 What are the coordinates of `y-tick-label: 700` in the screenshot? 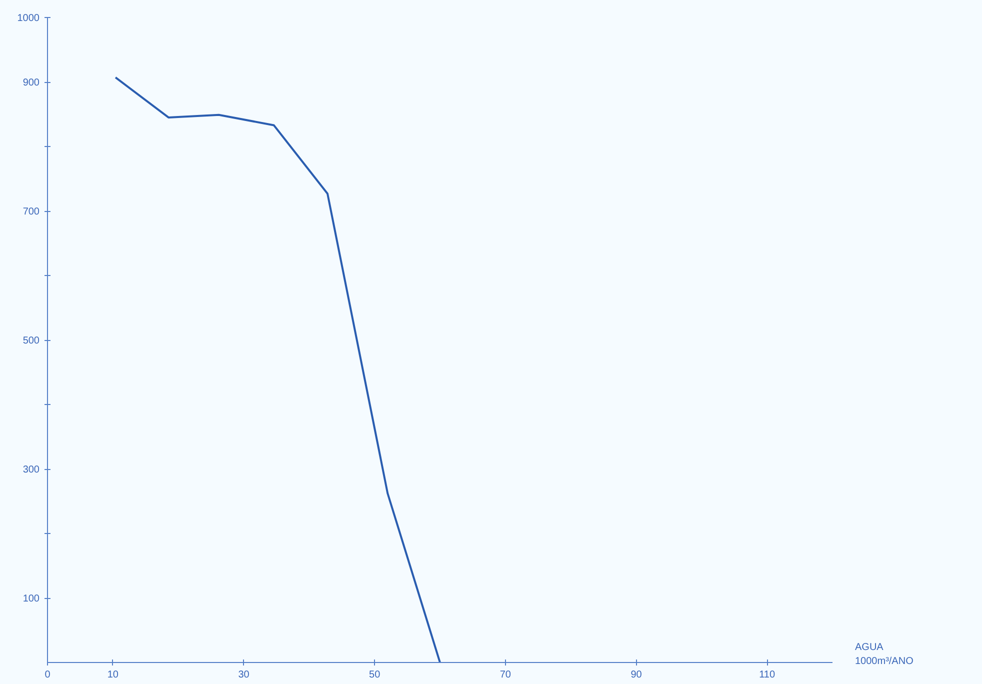 It's located at (31, 212).